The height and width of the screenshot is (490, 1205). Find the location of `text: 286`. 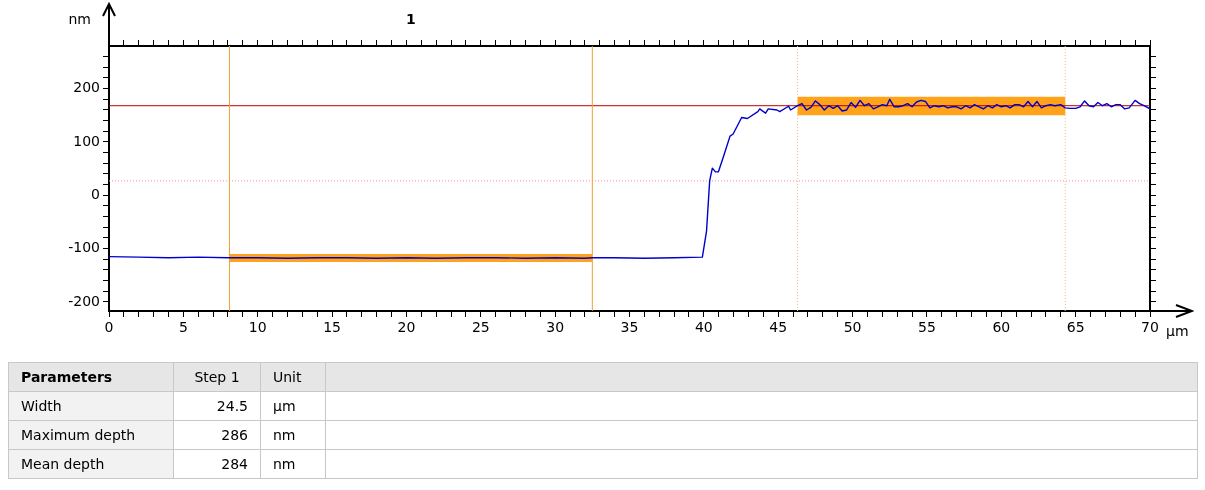

text: 286 is located at coordinates (217, 435).